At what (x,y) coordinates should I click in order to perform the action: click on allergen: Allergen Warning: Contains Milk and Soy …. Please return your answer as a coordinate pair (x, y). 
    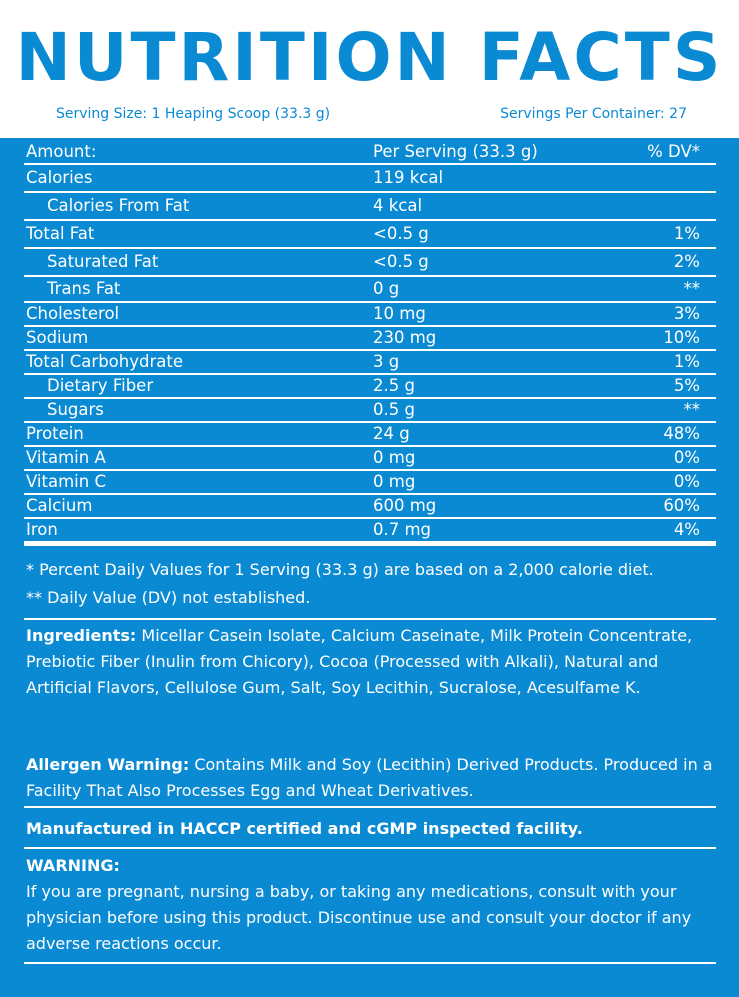
    Looking at the image, I should click on (372, 778).